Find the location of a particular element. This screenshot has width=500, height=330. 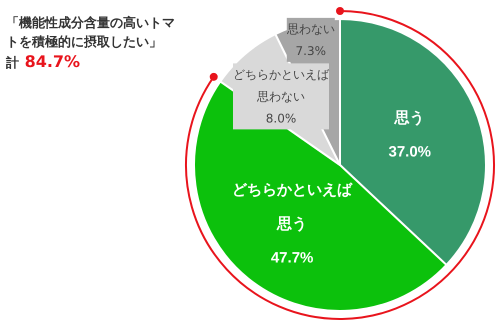

slice-label: 思う is located at coordinates (409, 117).